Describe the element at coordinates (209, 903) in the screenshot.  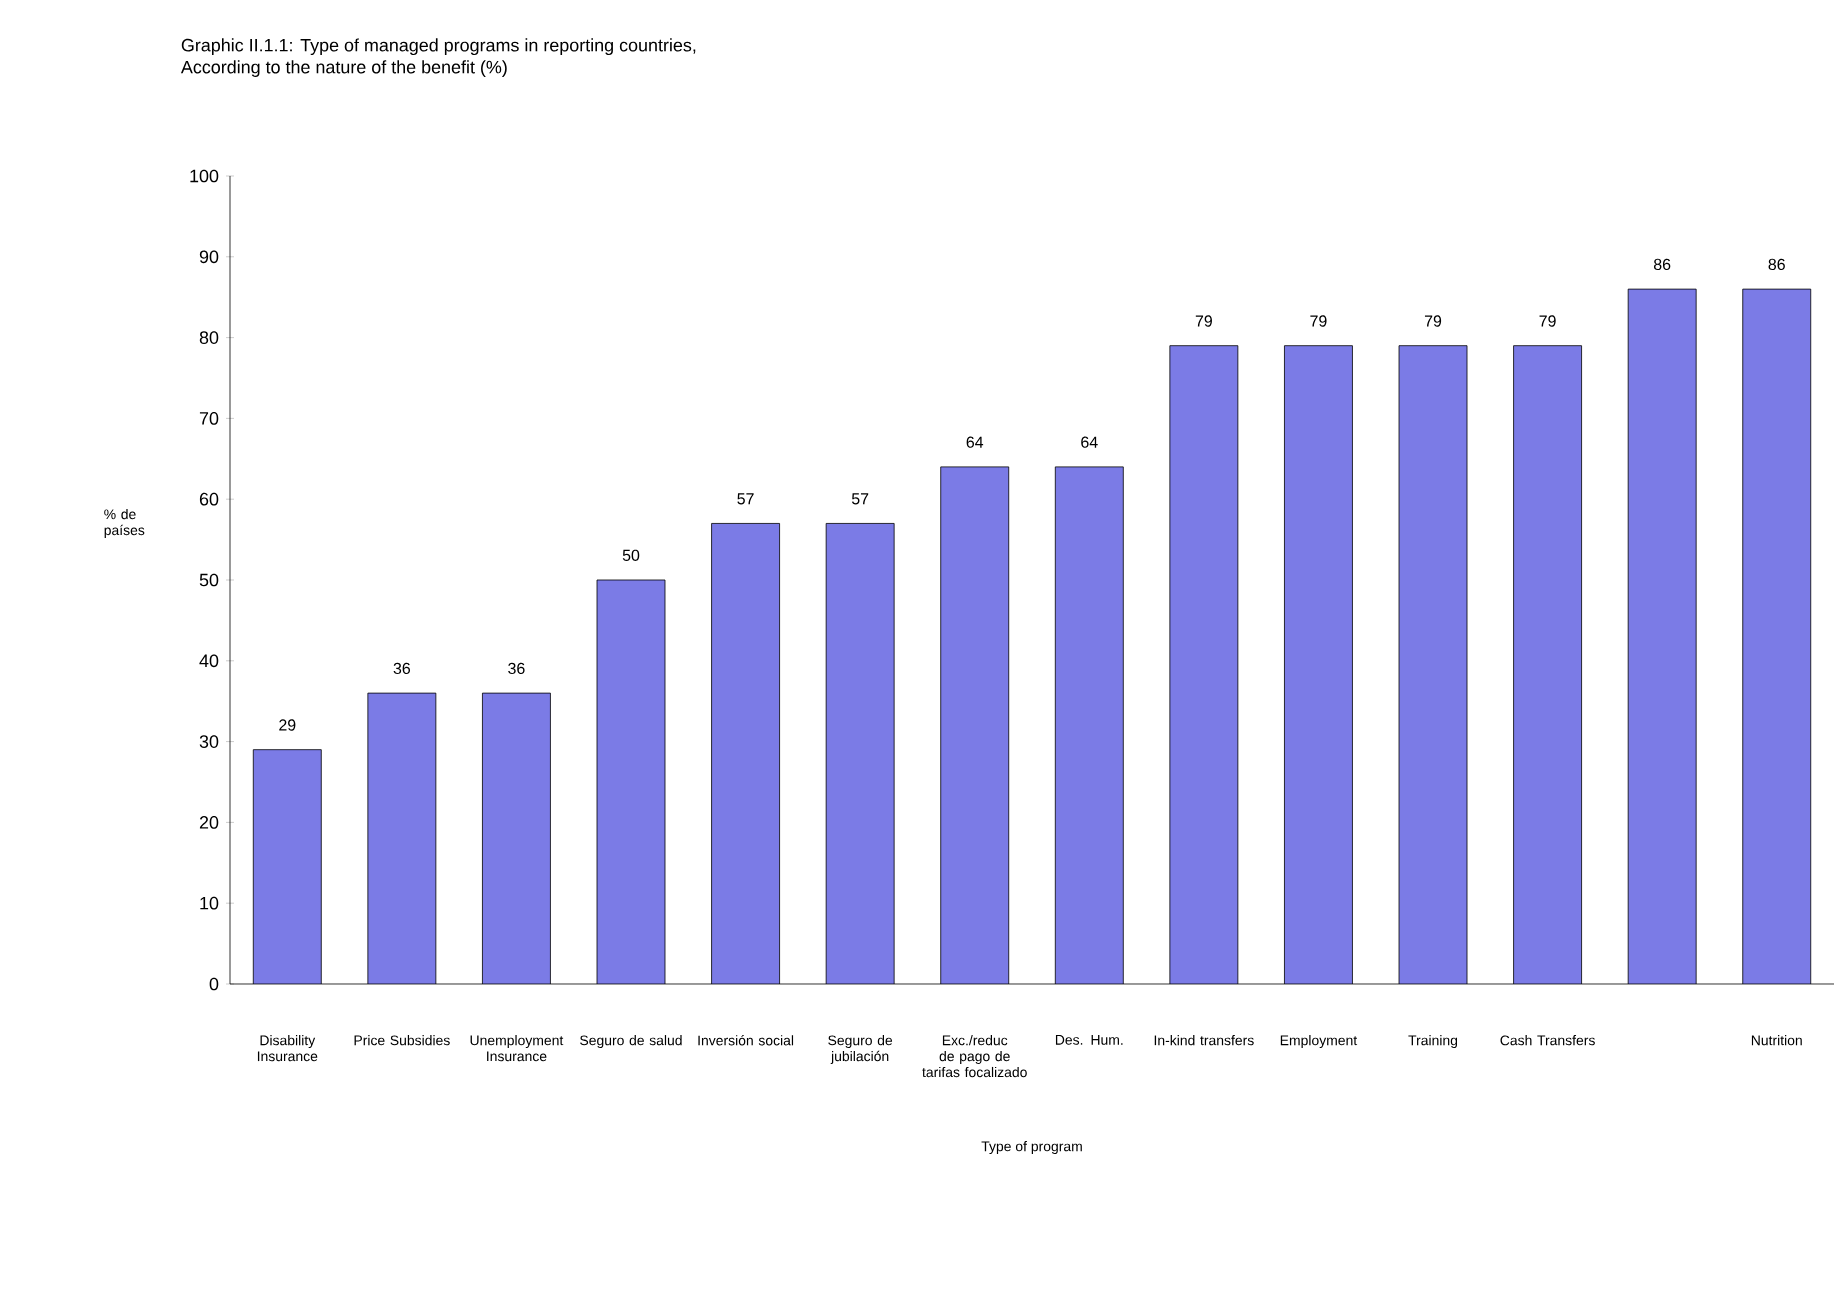
I see `y-tick-label: 10` at that location.